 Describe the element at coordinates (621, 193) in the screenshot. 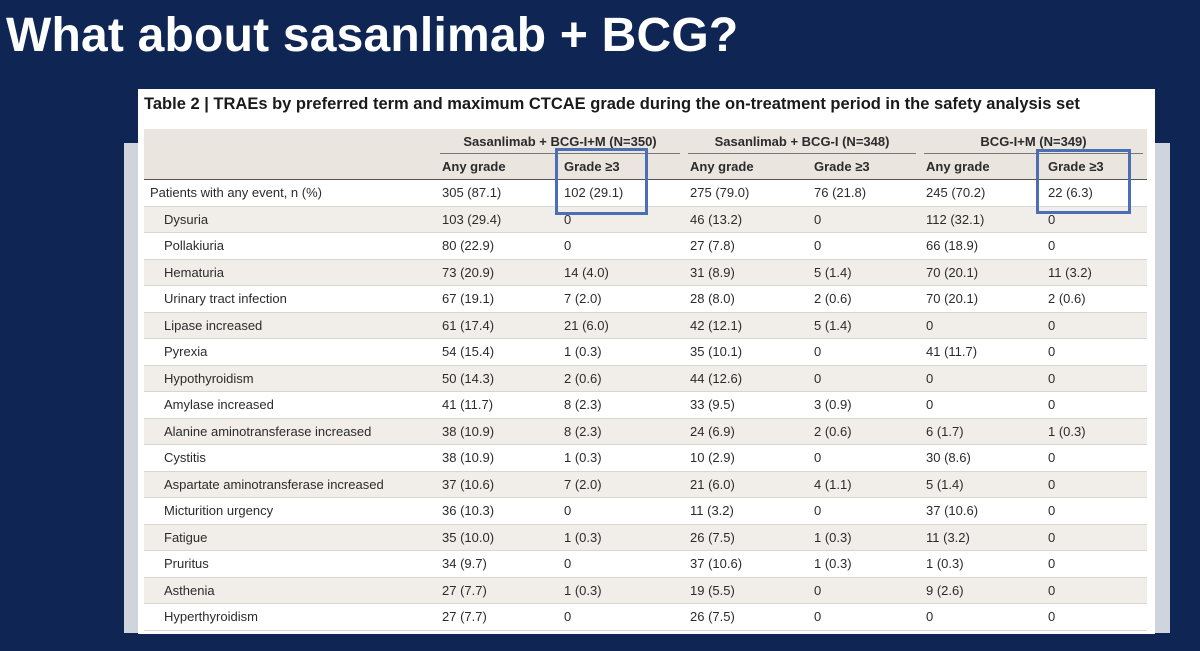

I see `row-value: 102 (29.1)` at that location.